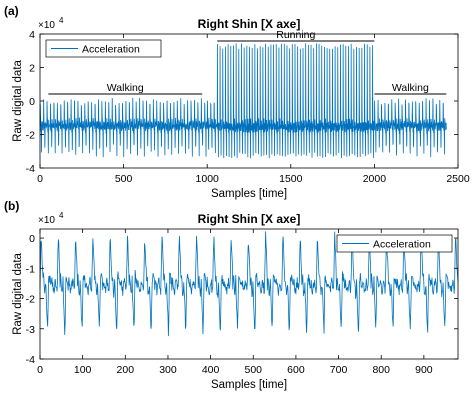  Describe the element at coordinates (208, 179) in the screenshot. I see `x-tick-label: 1000` at that location.